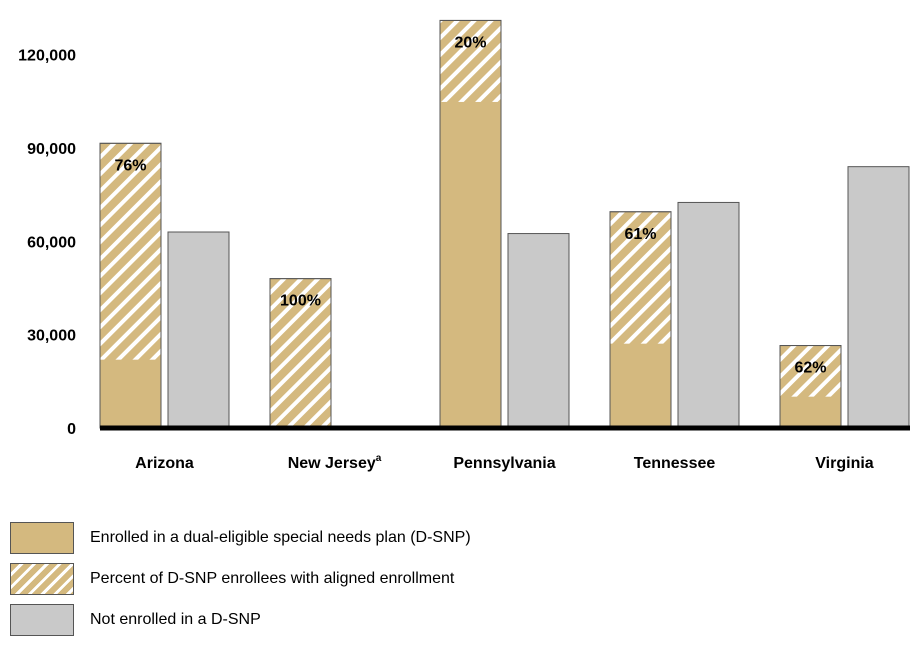  I want to click on legend-swatch-not-enrolled, so click(42, 620).